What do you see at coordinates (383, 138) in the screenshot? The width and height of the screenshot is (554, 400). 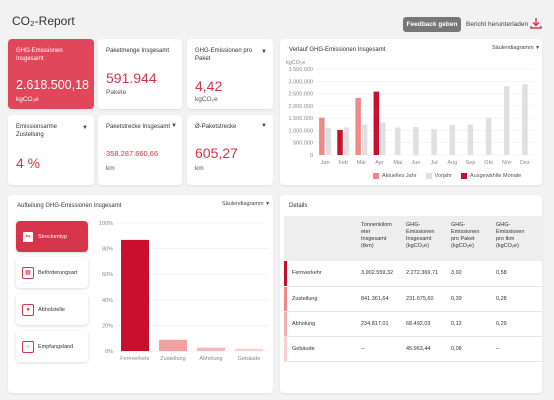 I see `bar-previous-Apr` at bounding box center [383, 138].